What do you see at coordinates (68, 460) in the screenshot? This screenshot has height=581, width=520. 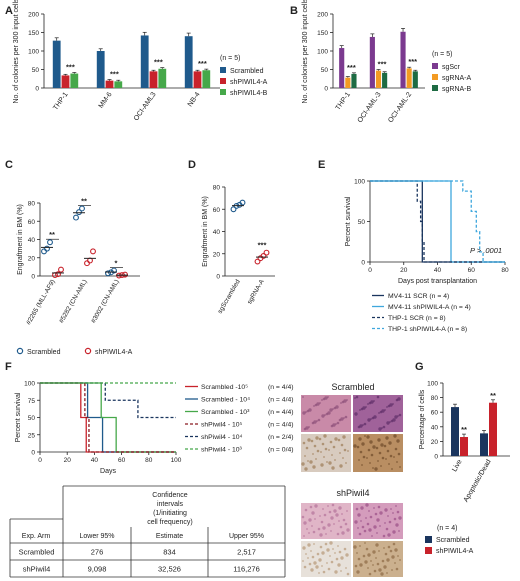 I see `x-tick-label: 20` at bounding box center [68, 460].